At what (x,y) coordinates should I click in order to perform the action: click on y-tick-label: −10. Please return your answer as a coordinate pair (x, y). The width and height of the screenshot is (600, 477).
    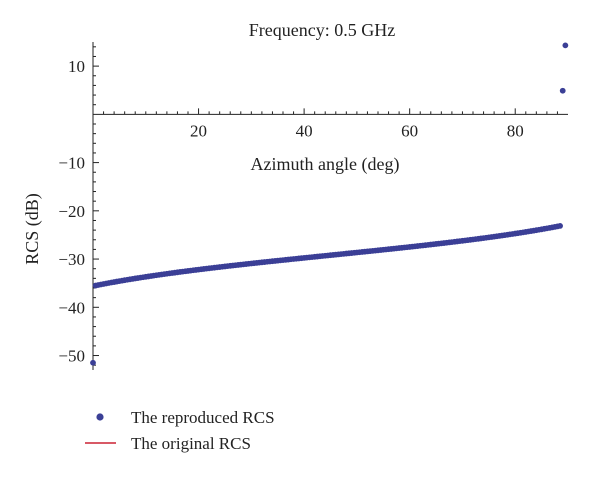
    Looking at the image, I should click on (71, 163).